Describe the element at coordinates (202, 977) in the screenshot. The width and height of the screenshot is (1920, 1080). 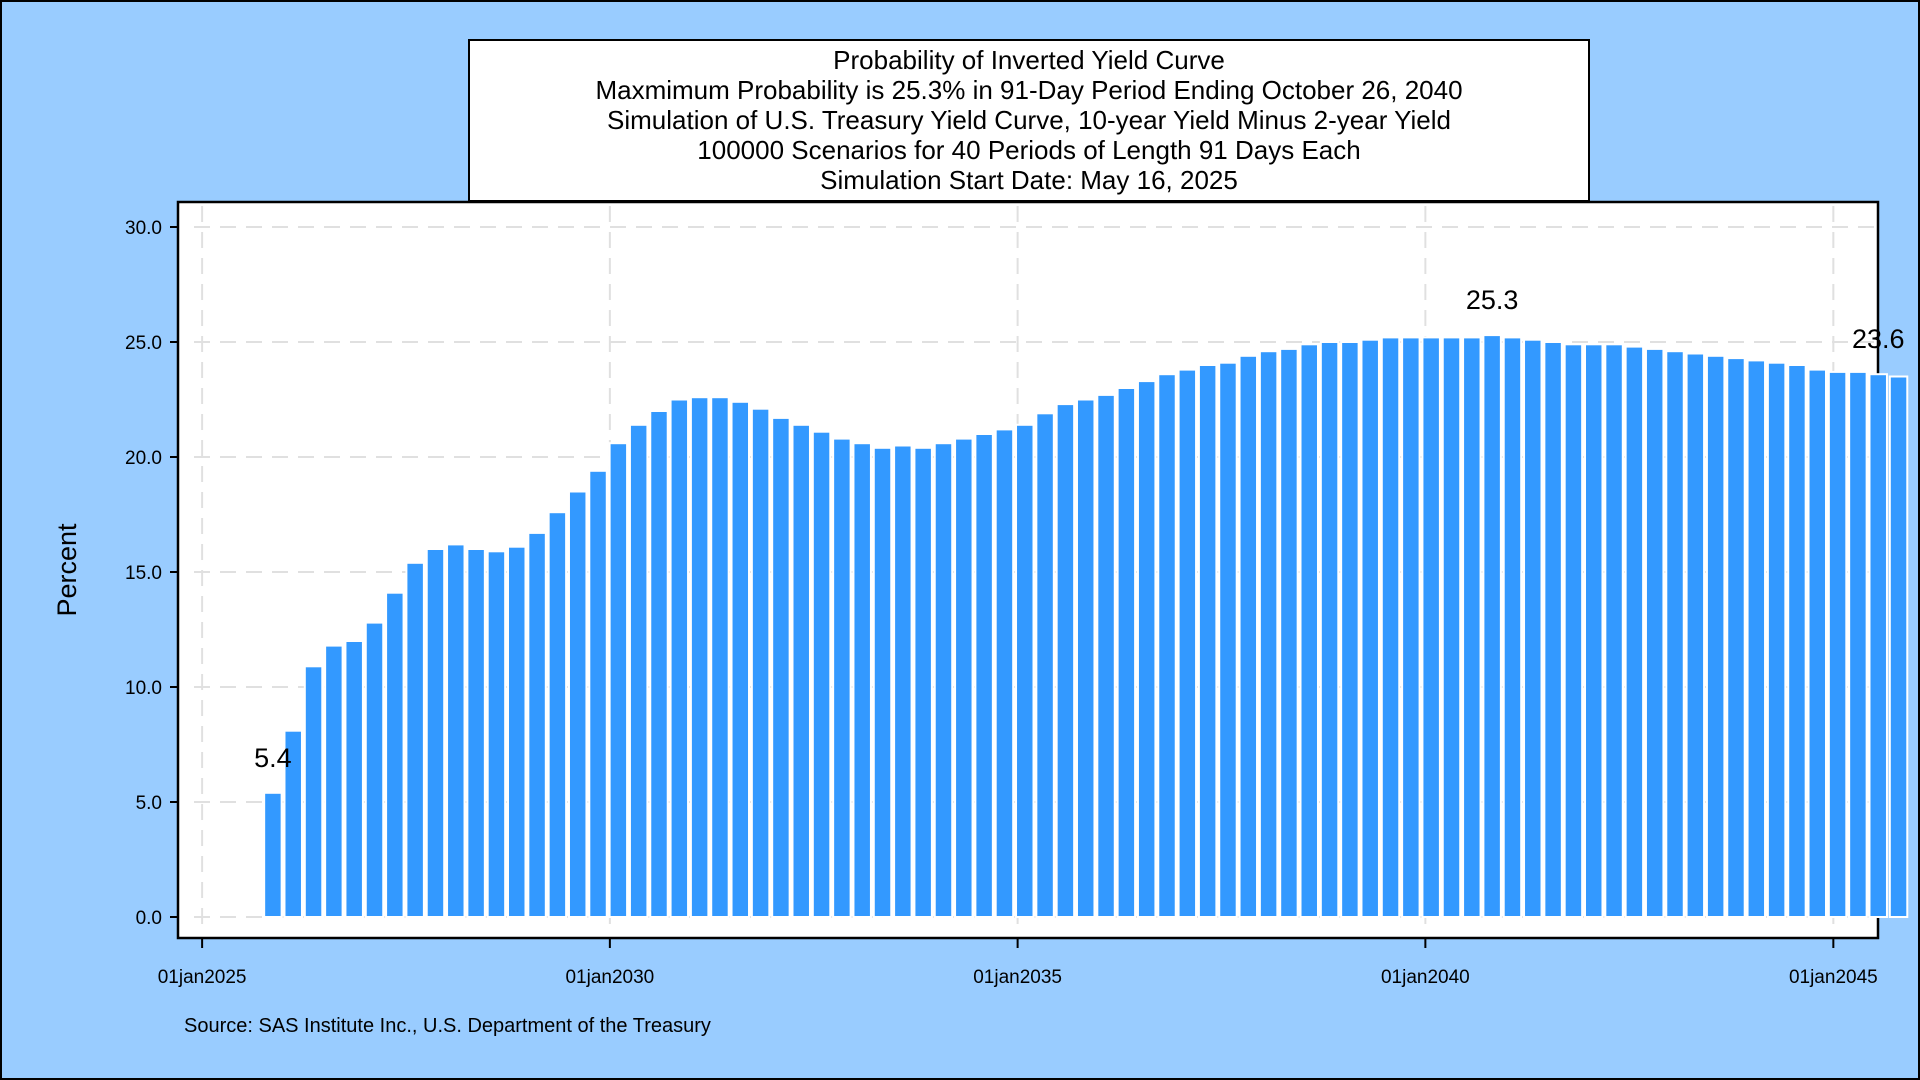
I see `x-tick-label: 01jan2025` at that location.